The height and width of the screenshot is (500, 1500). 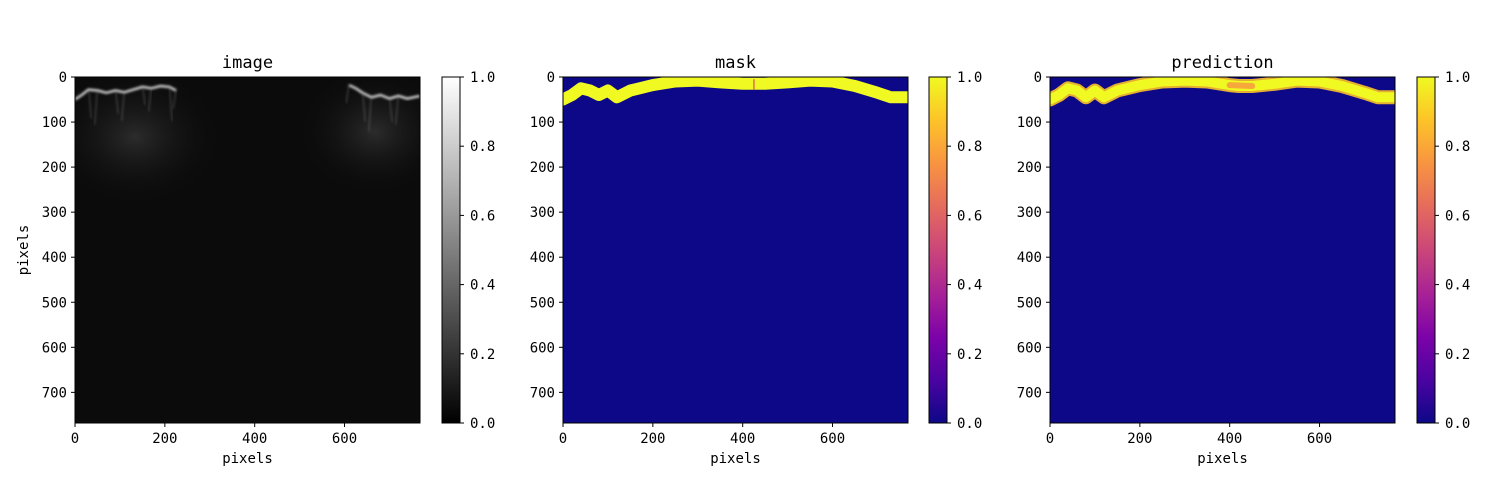 I want to click on panel-title: image, so click(x=247, y=63).